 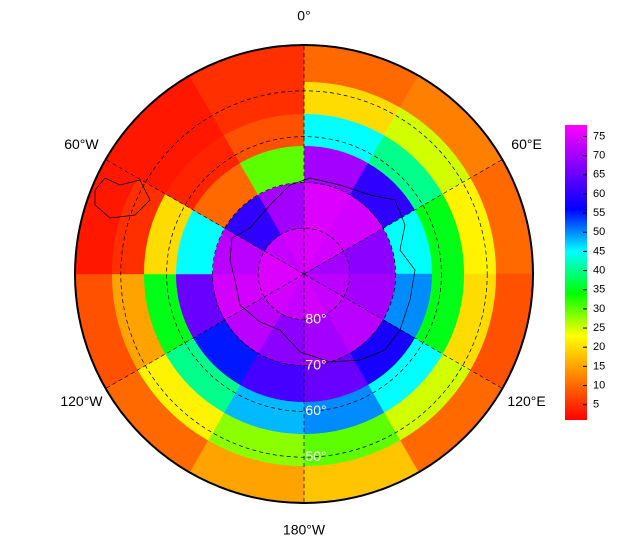 I want to click on colorbar-tick-label: 30, so click(x=599, y=309).